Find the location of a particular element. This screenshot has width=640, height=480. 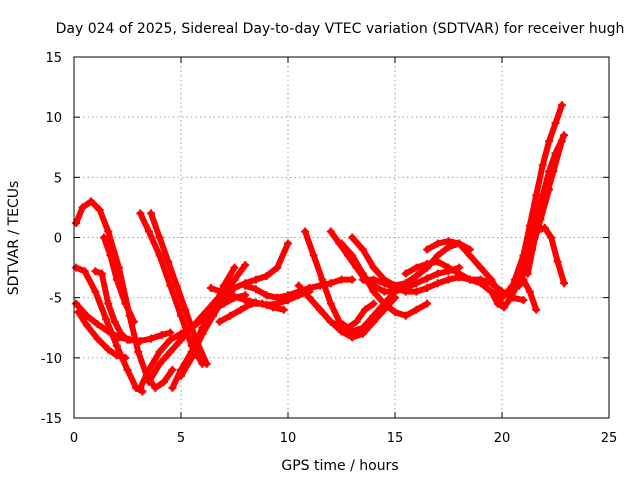

y-tick-label: 0 is located at coordinates (58, 239).